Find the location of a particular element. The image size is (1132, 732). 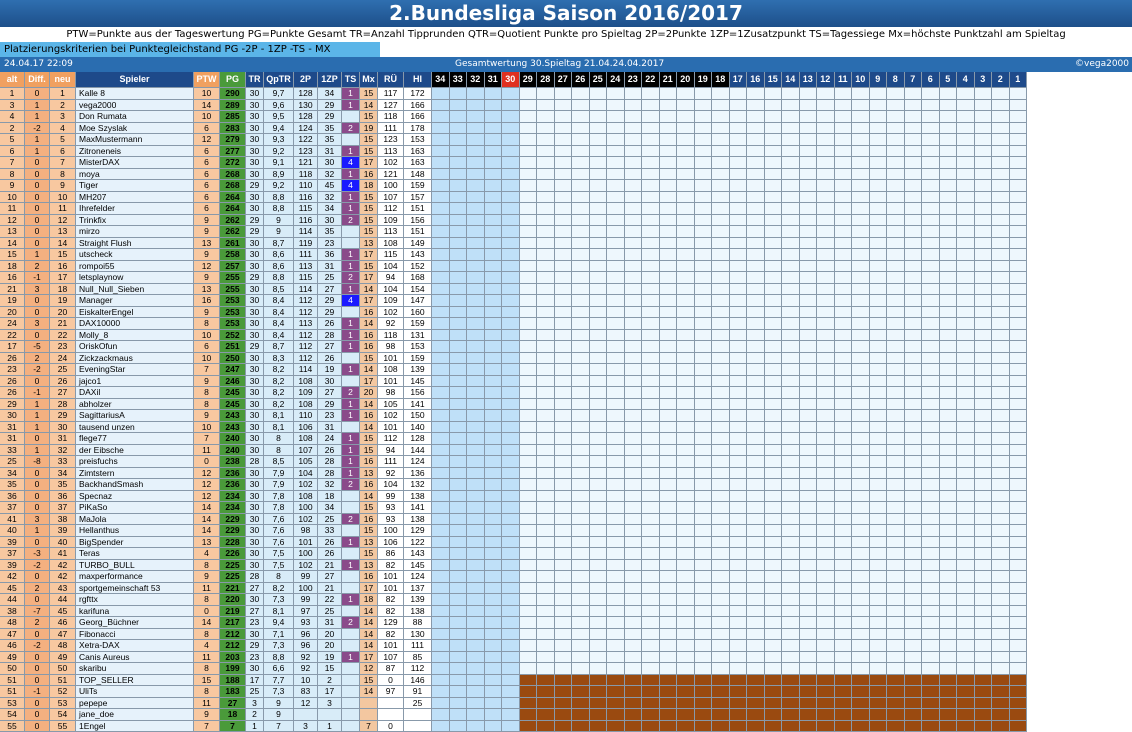

table-cell: 127 is located at coordinates (391, 106).